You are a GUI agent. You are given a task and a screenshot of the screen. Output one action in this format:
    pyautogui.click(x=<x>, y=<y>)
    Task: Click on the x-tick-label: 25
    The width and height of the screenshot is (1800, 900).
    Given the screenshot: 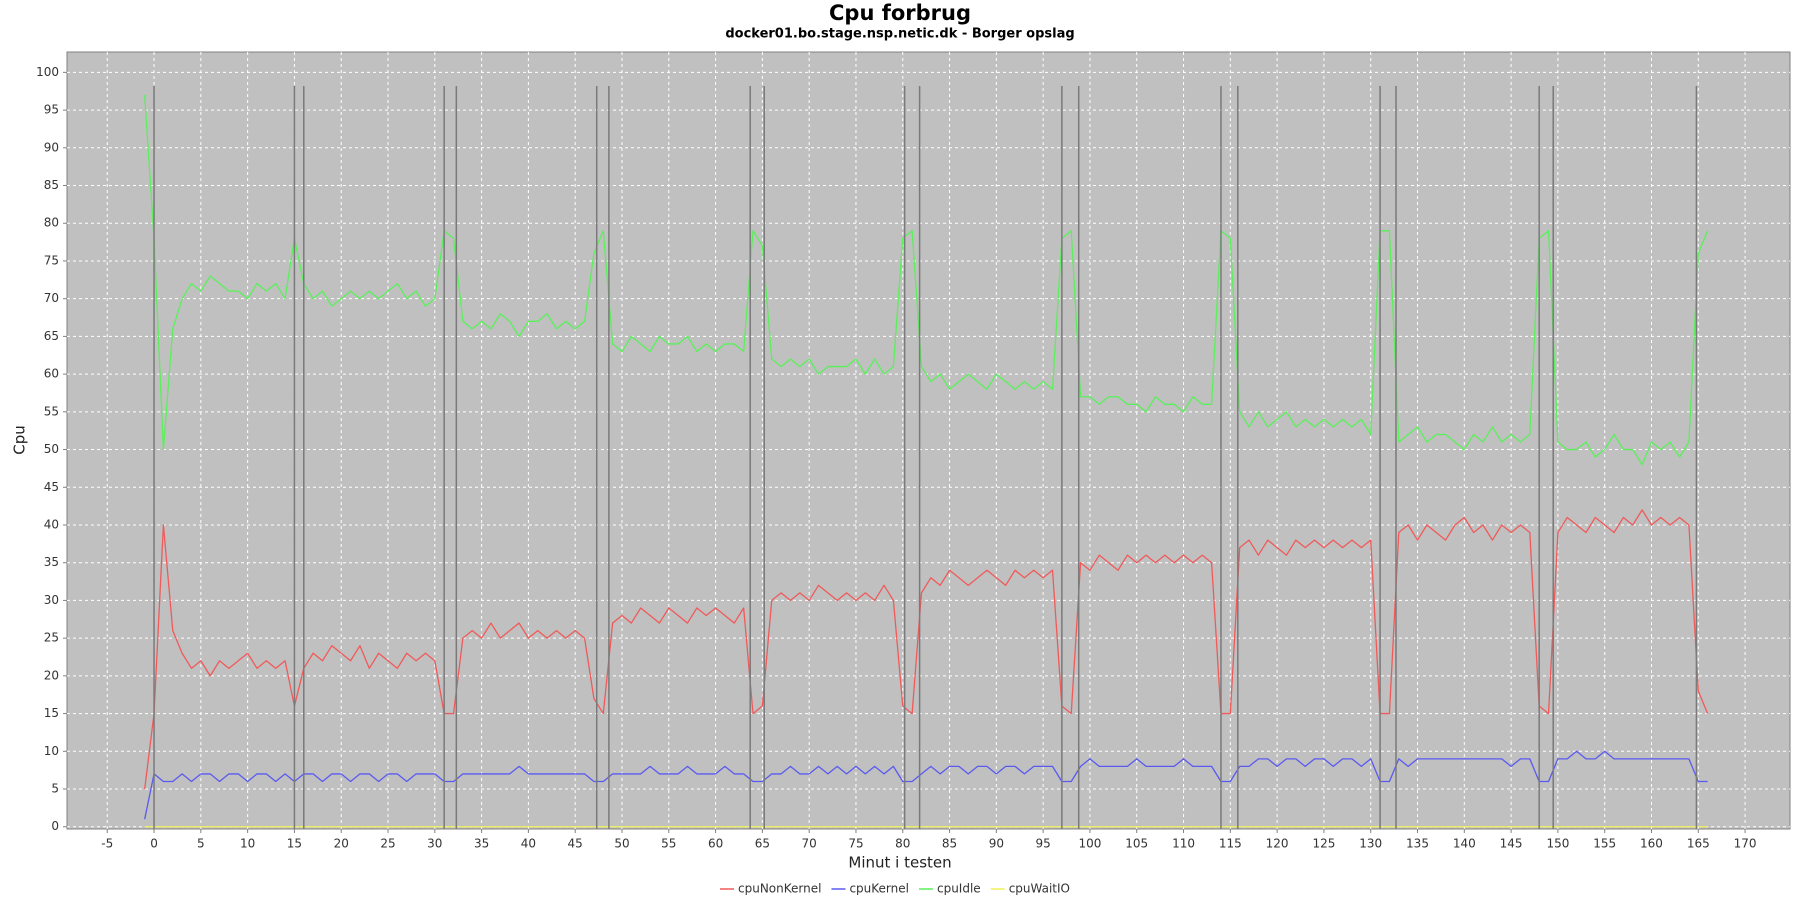 What is the action you would take?
    pyautogui.click(x=387, y=844)
    